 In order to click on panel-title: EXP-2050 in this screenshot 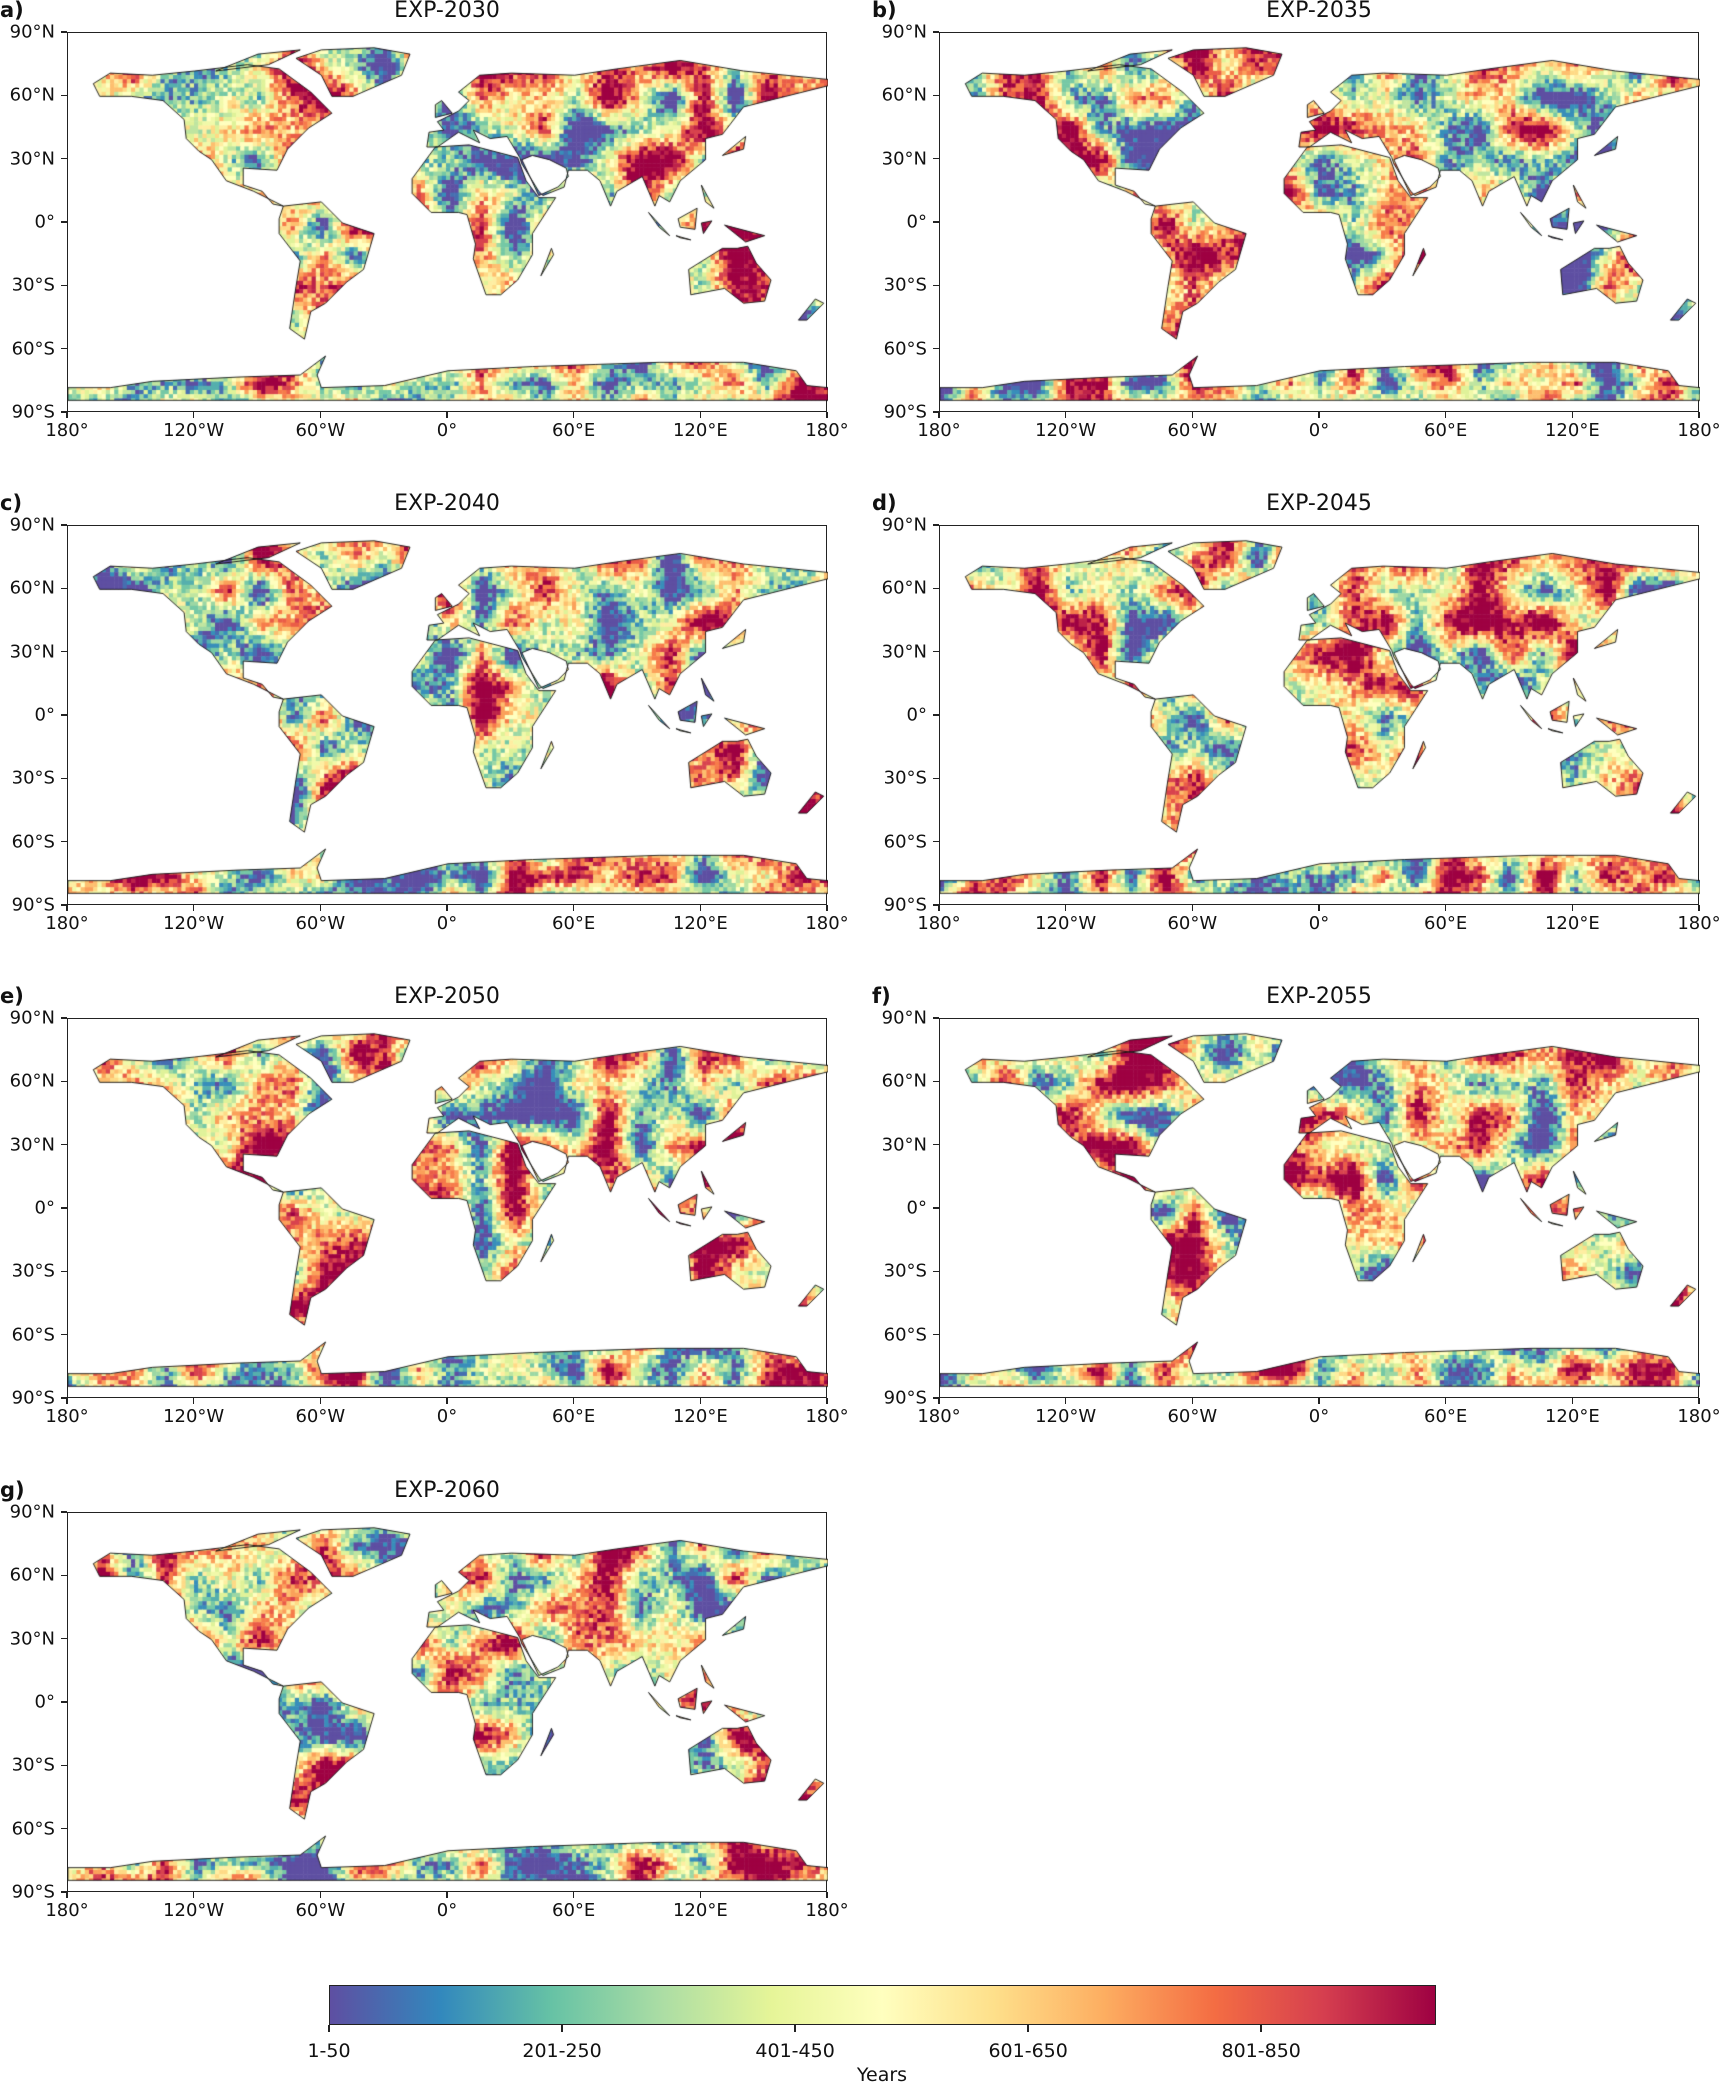, I will do `click(447, 996)`.